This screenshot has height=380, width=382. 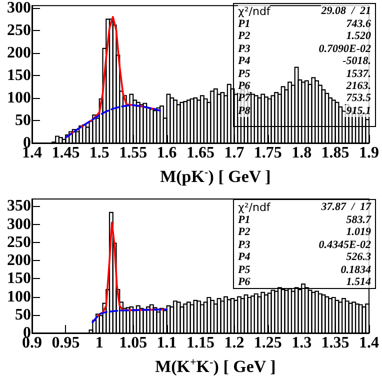 What do you see at coordinates (234, 153) in the screenshot?
I see `x-tick-label: 1.7` at bounding box center [234, 153].